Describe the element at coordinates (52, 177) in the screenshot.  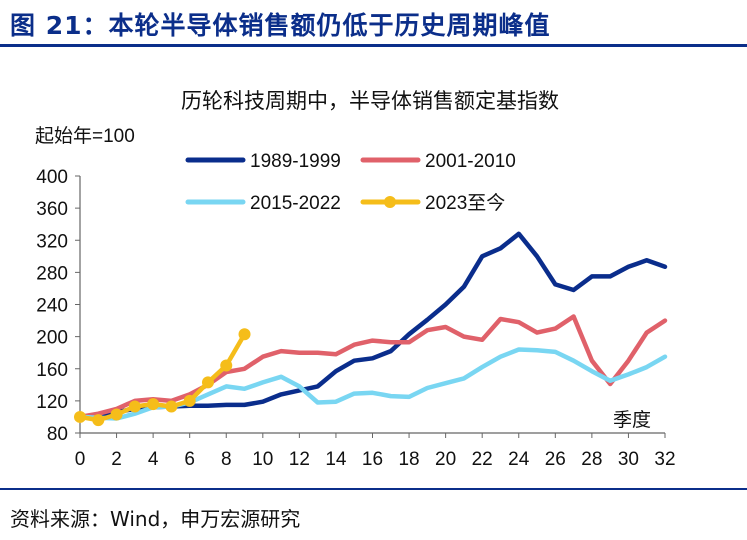
I see `y-tick-label: 400` at that location.